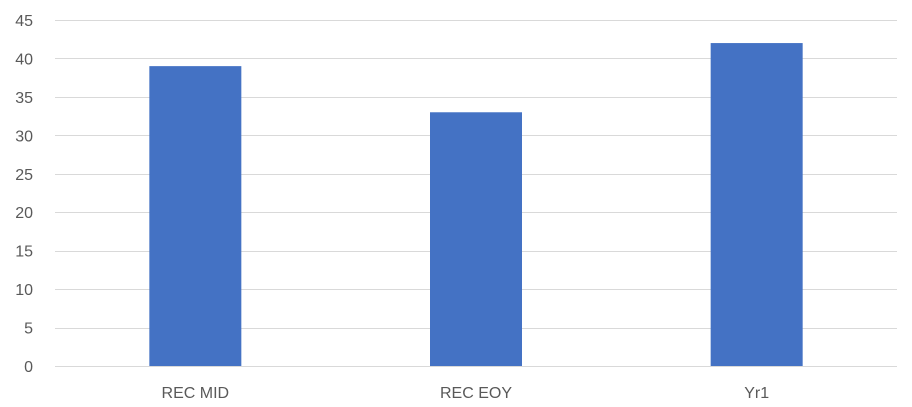  Describe the element at coordinates (24, 98) in the screenshot. I see `y-tick-label: 35` at that location.